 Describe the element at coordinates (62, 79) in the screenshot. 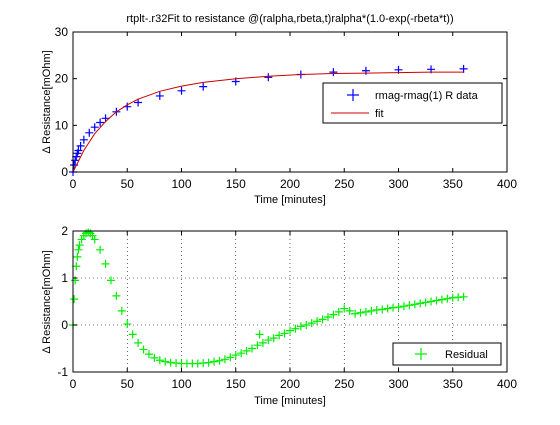

I see `top-y-tick-label: 20` at that location.